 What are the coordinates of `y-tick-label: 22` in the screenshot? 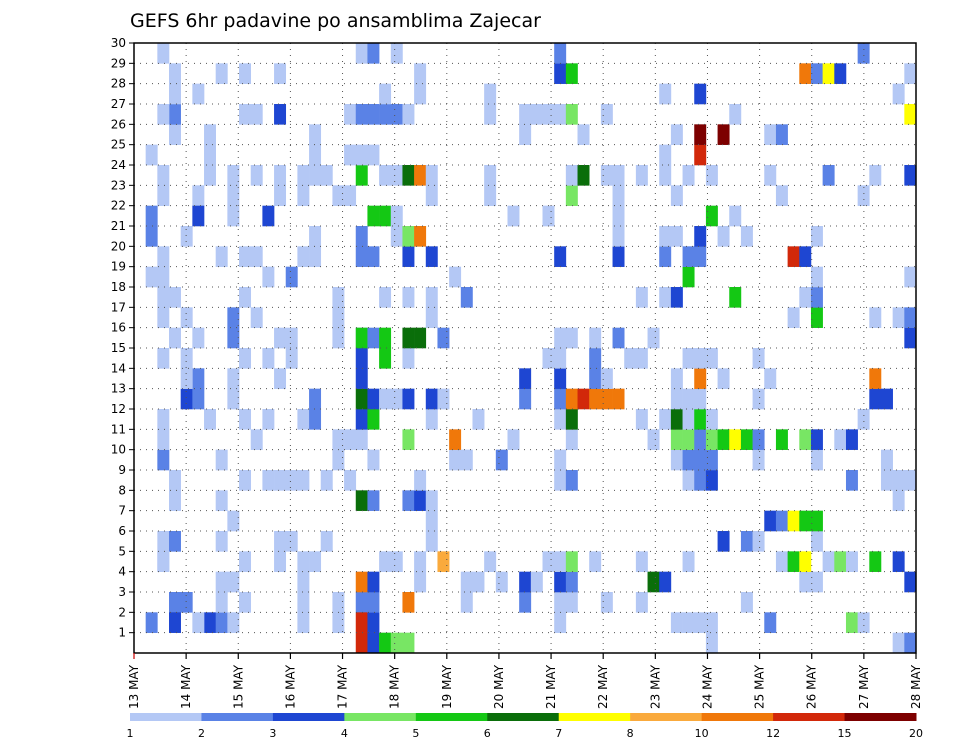 It's located at (118, 206).